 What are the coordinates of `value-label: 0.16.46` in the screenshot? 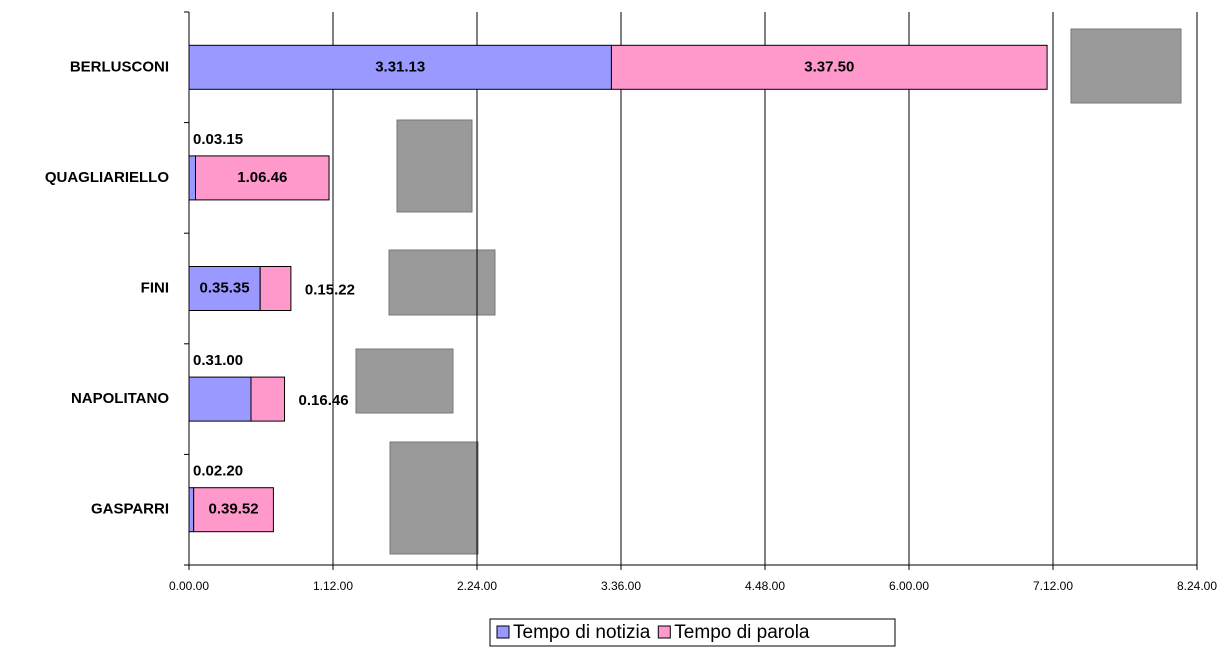 It's located at (324, 400).